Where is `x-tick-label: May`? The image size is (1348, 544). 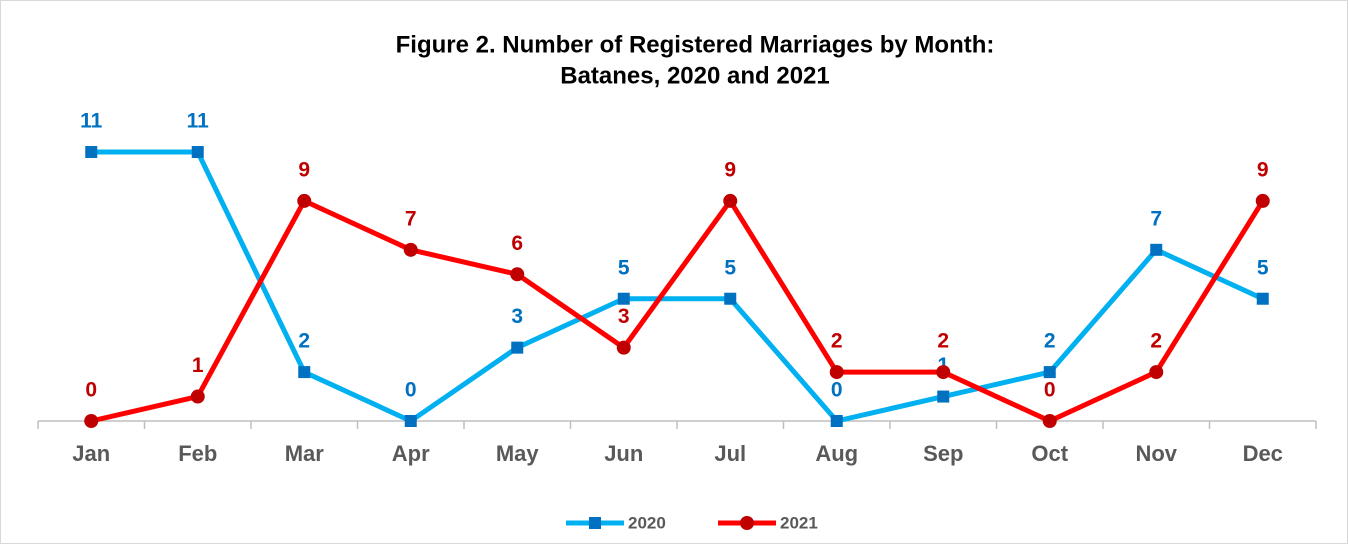 x-tick-label: May is located at coordinates (518, 453).